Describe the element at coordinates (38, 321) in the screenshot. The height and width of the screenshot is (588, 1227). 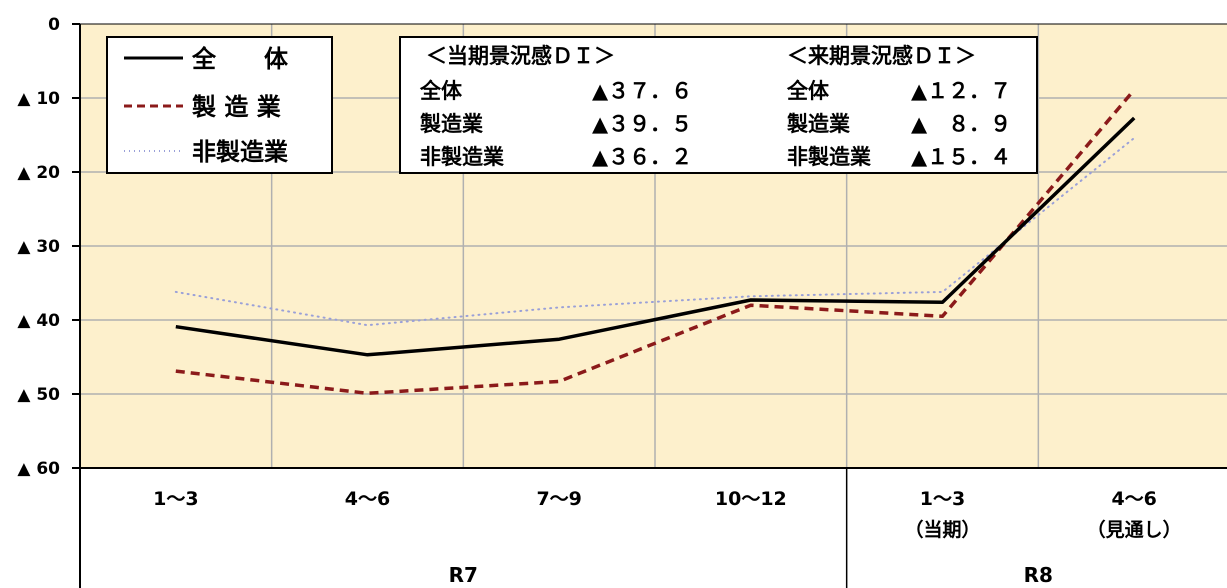
I see `y-tick-label: ▲ 40` at that location.